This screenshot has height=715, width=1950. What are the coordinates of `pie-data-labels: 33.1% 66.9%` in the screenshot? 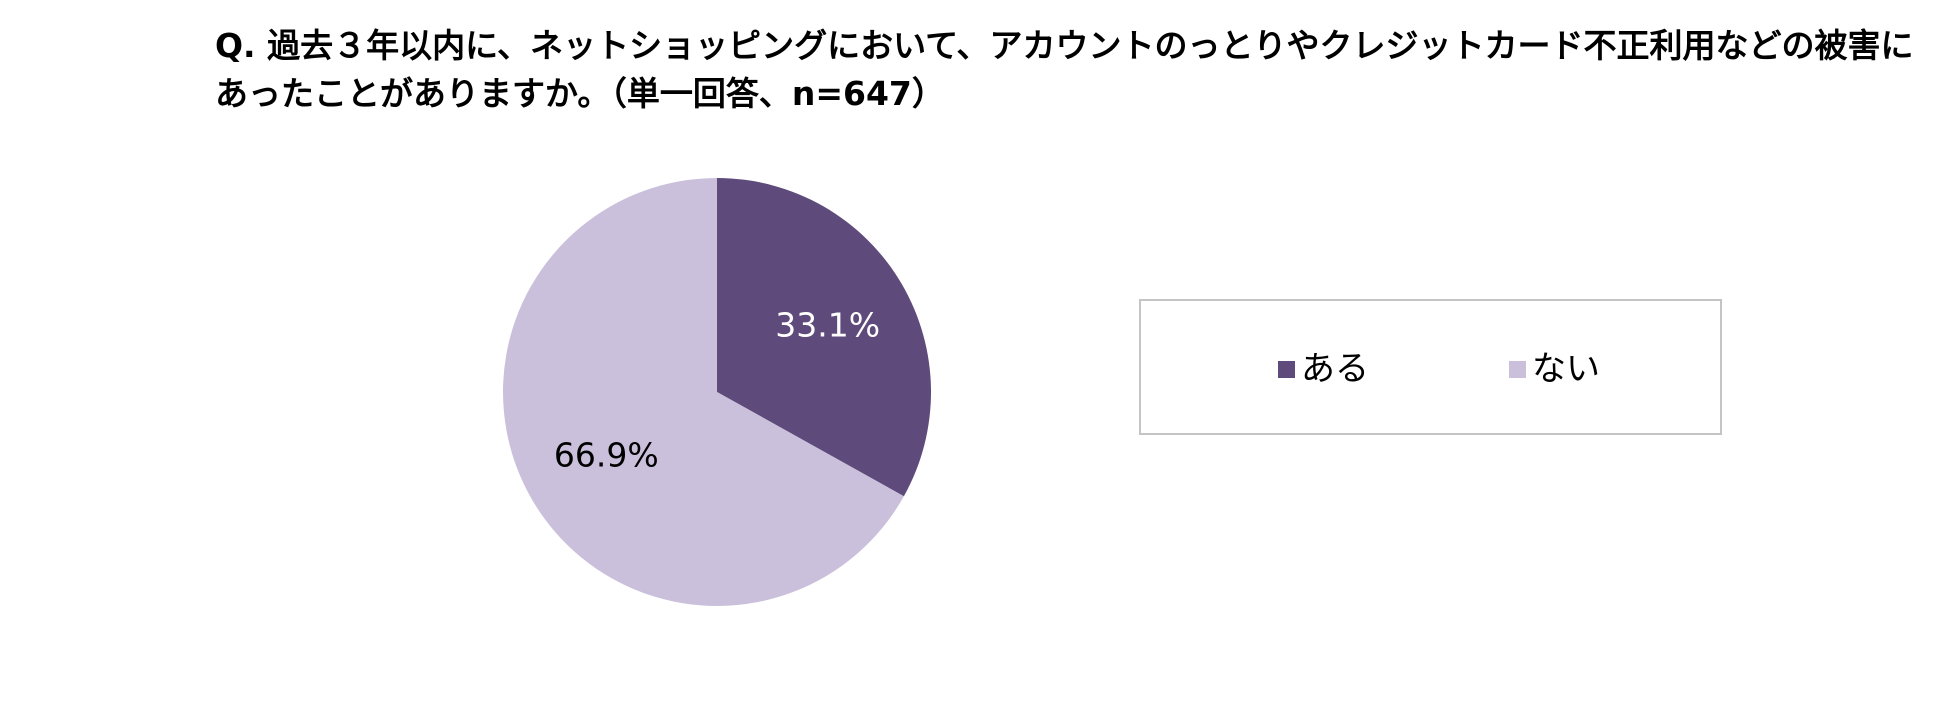 It's located at (717, 389).